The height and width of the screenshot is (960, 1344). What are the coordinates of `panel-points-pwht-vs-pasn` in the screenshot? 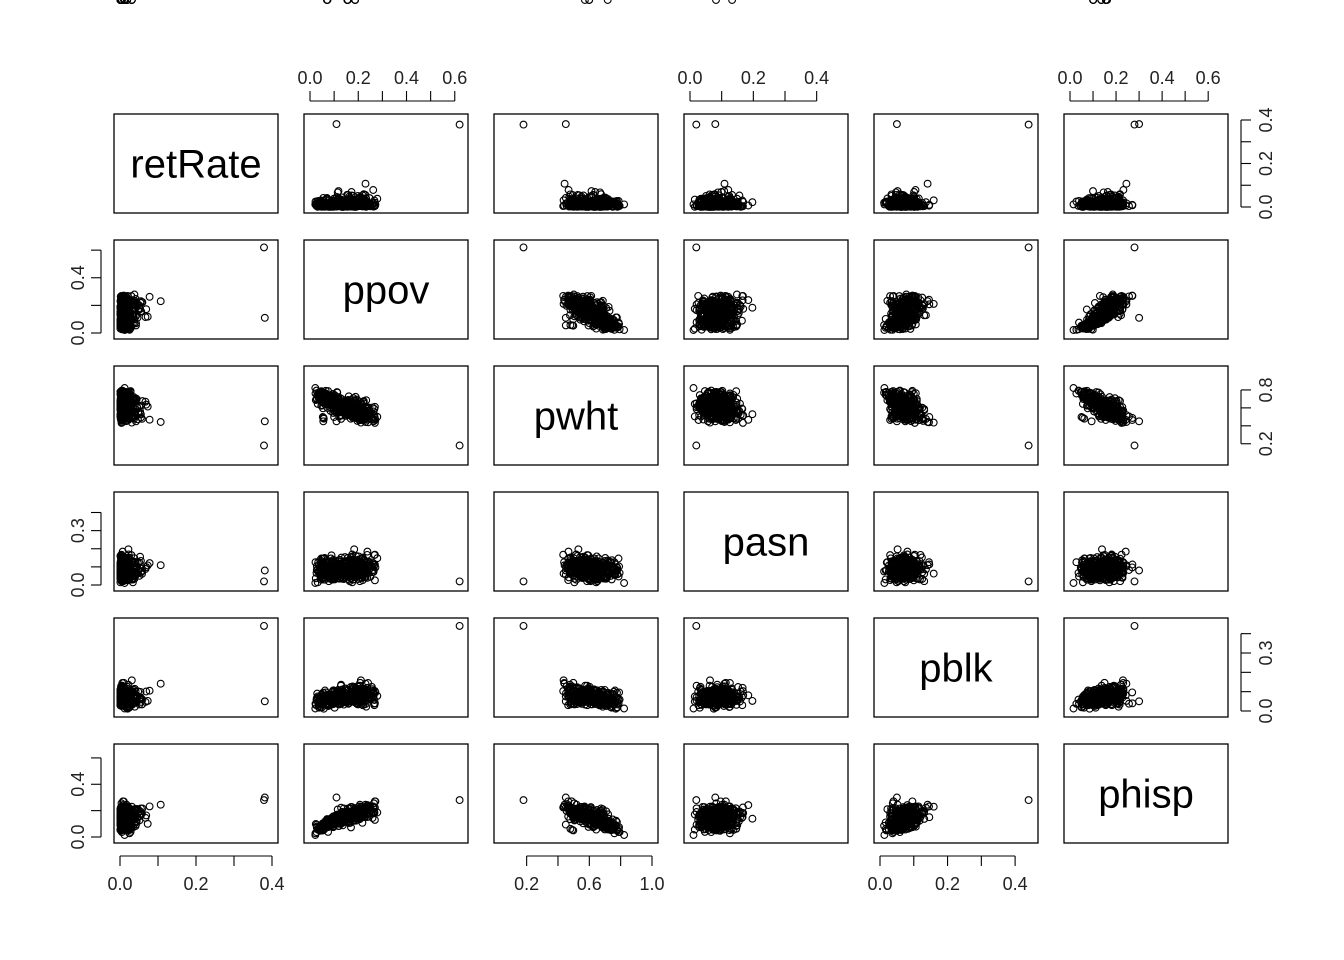 It's located at (723, 417).